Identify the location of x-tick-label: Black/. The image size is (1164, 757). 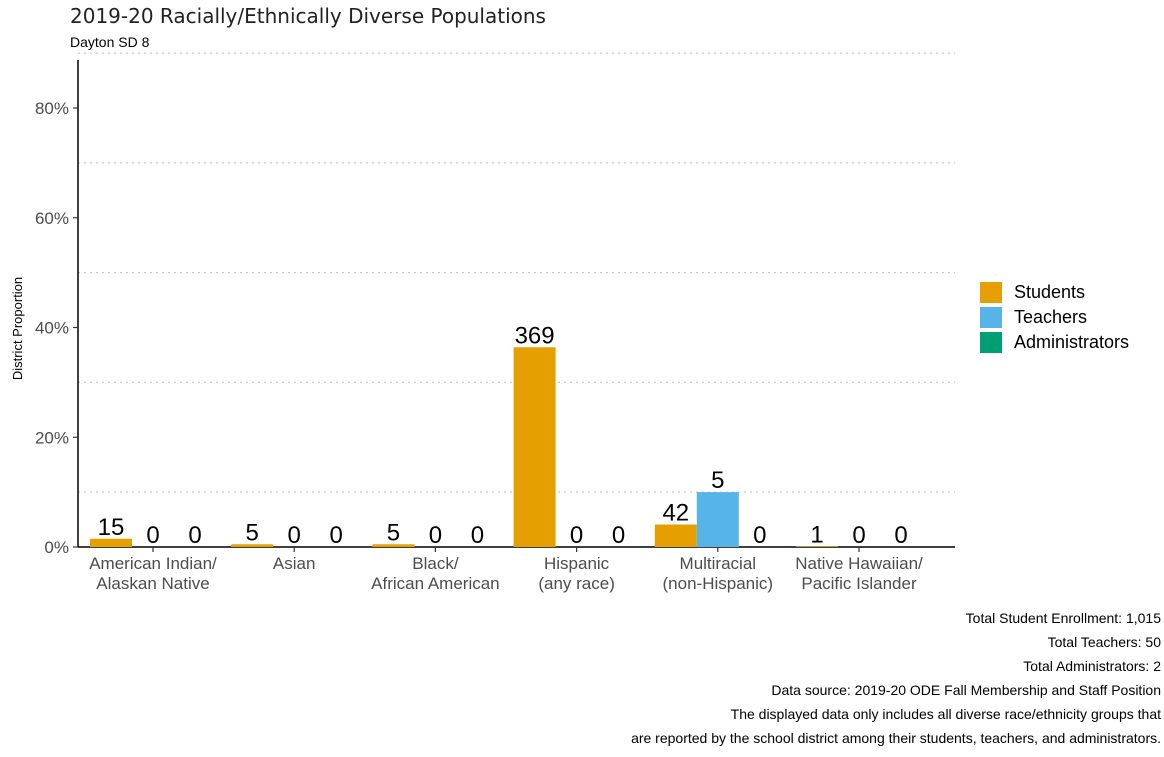
(435, 563).